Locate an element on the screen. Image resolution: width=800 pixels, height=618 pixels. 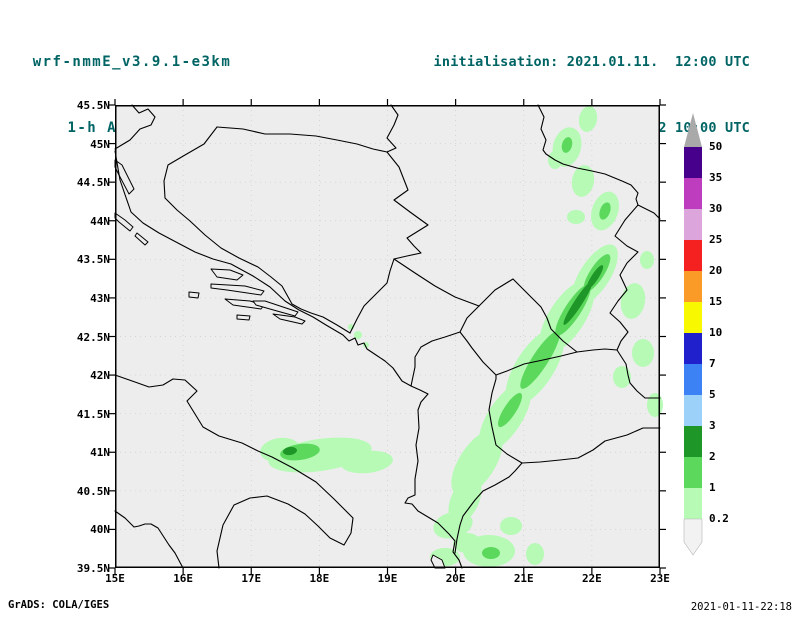
lat-axis-label: 39.5N is located at coordinates (93, 568).